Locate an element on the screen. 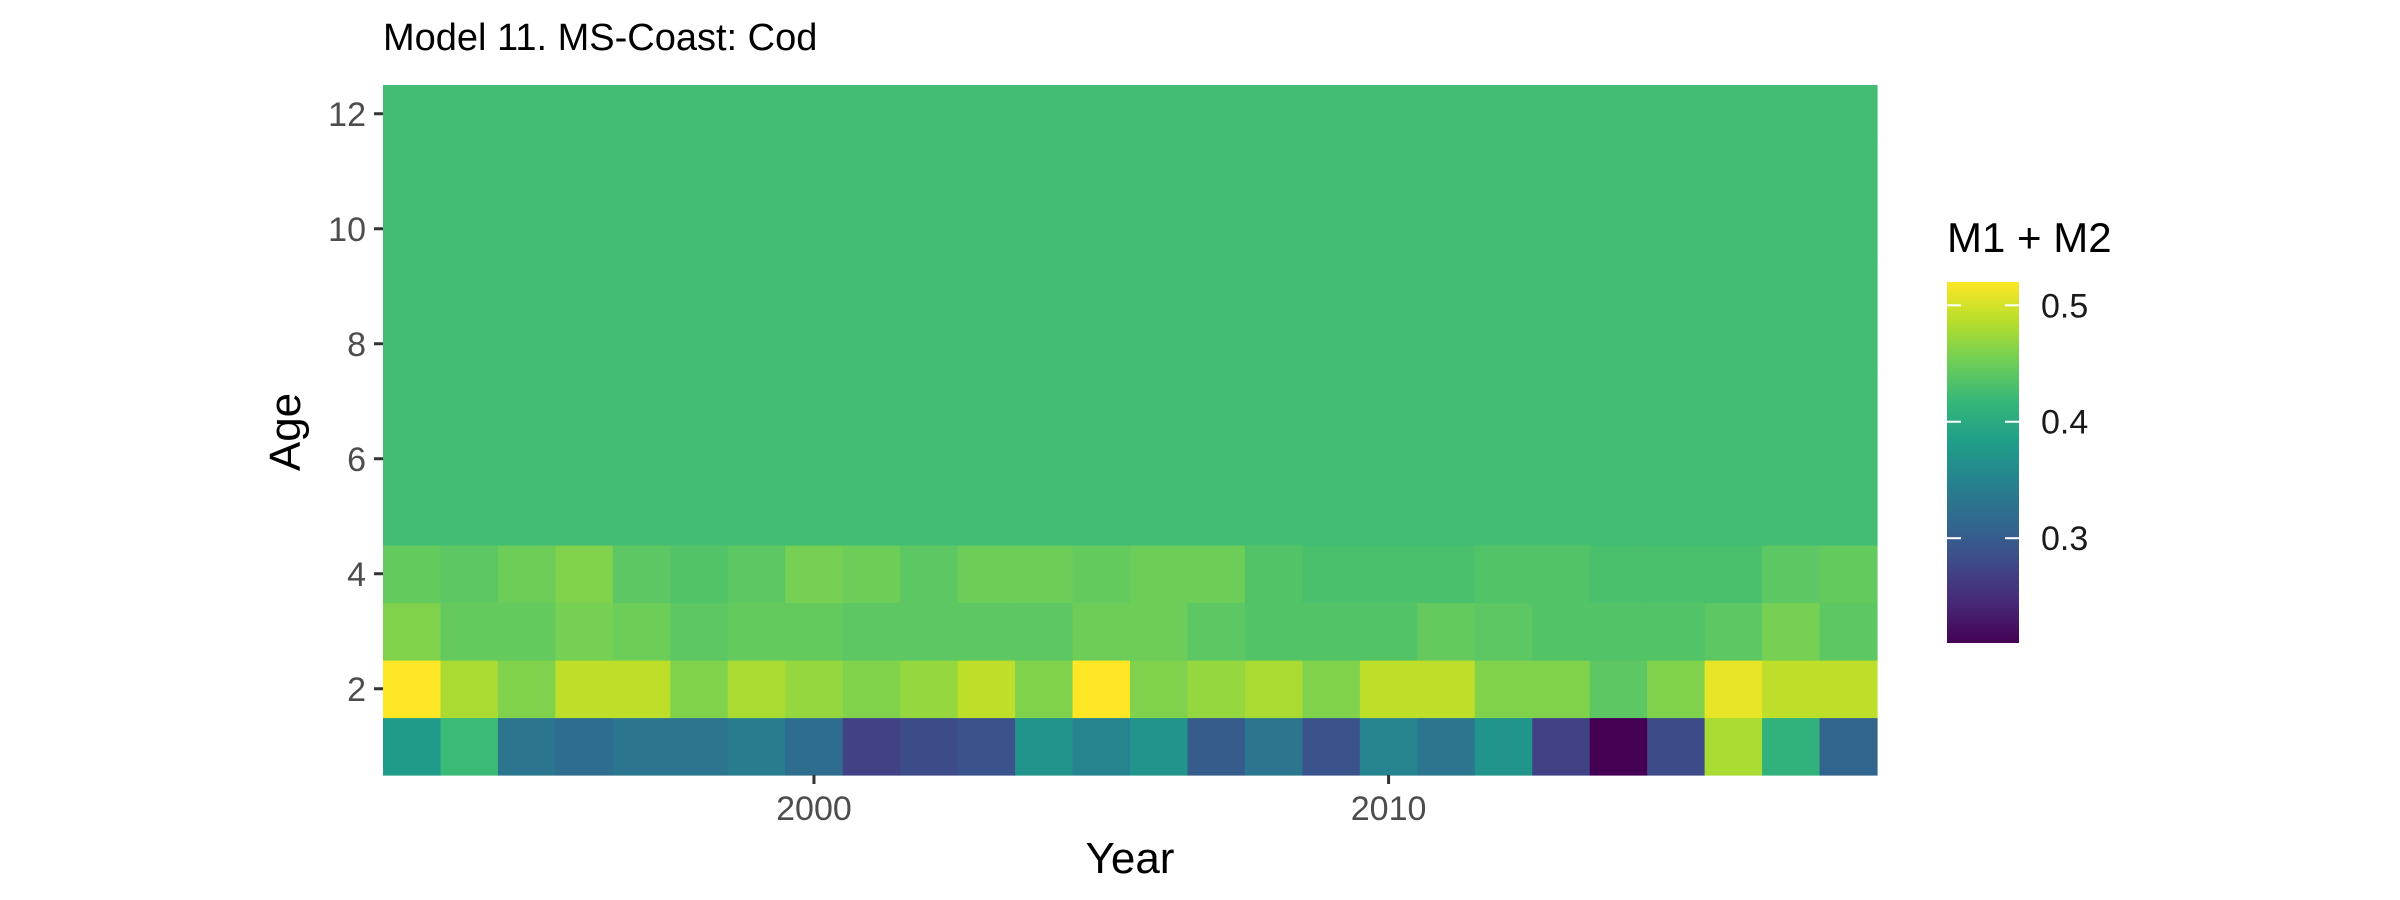  x-axis-title: Year is located at coordinates (1130, 858).